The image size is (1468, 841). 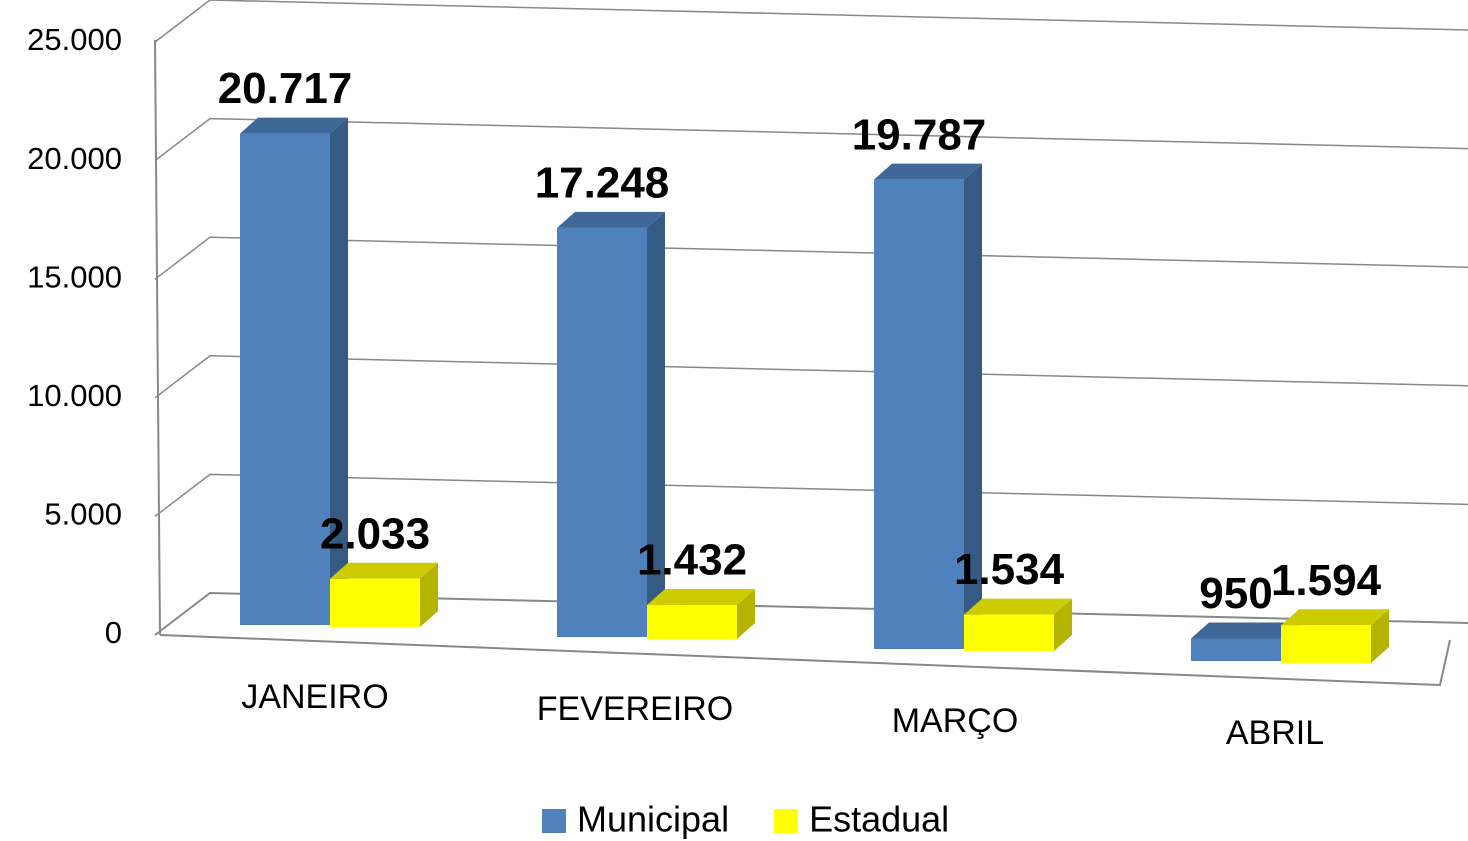 I want to click on y-tick-label: 0, so click(x=113, y=632).